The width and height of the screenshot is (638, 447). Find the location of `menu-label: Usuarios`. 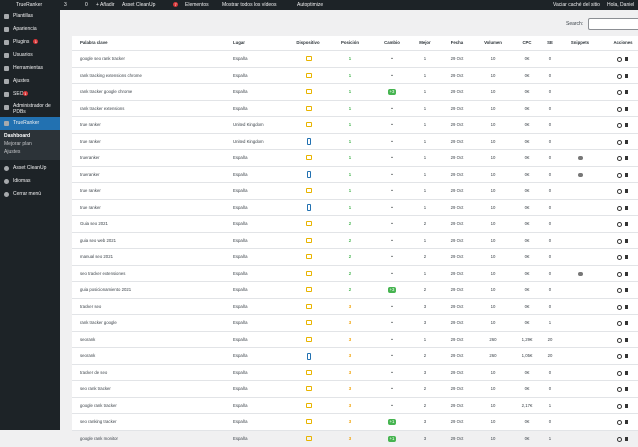

menu-label: Usuarios is located at coordinates (23, 55).